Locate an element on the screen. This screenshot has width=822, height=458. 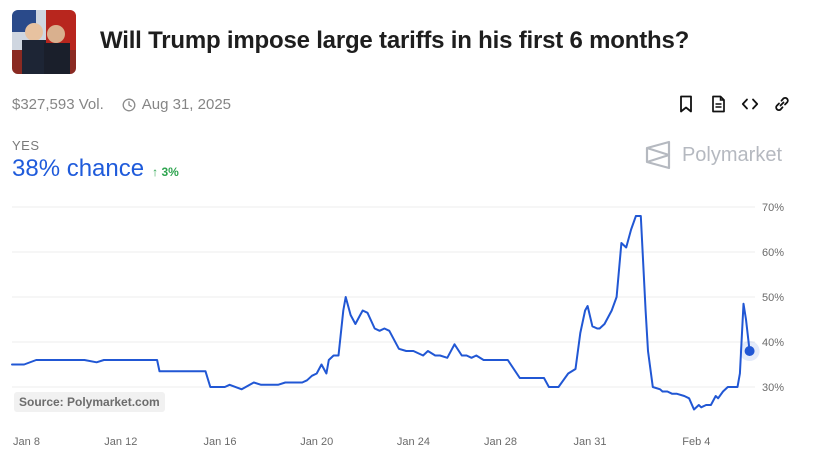
x-tick-label: Jan 16 is located at coordinates (219, 442).